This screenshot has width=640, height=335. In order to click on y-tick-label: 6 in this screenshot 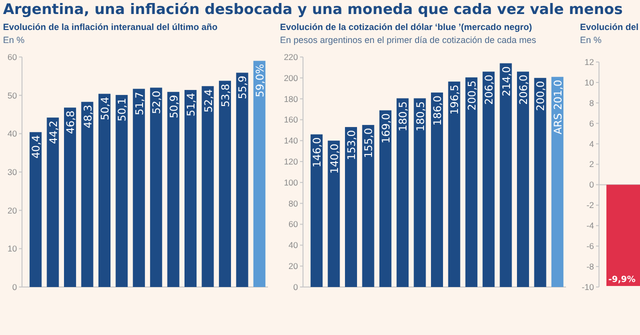, I will do `click(591, 123)`.